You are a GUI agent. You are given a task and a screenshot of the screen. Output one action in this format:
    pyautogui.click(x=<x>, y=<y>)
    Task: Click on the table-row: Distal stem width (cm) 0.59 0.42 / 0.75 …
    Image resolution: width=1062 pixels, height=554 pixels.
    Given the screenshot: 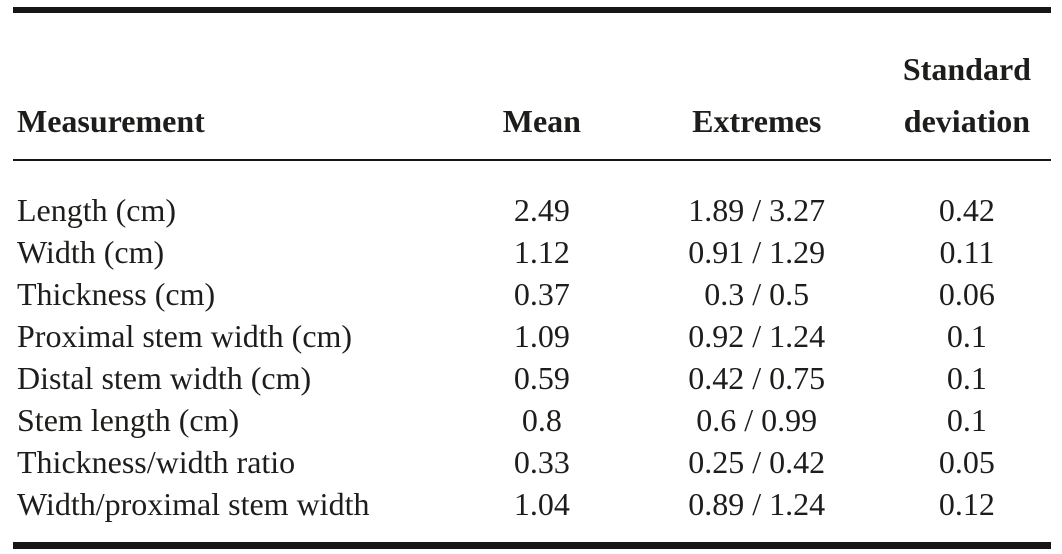 What is the action you would take?
    pyautogui.click(x=532, y=378)
    